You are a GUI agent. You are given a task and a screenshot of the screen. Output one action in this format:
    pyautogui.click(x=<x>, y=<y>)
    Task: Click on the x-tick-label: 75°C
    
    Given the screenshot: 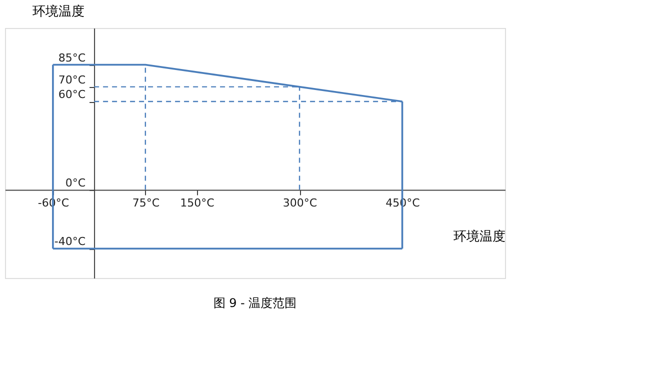 What is the action you would take?
    pyautogui.click(x=146, y=203)
    